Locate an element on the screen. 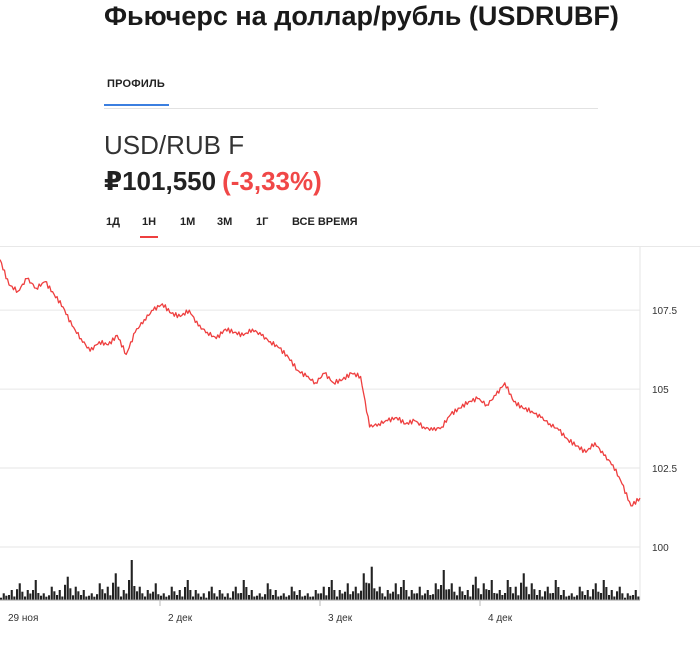  current-price: ₽101,550 is located at coordinates (160, 181).